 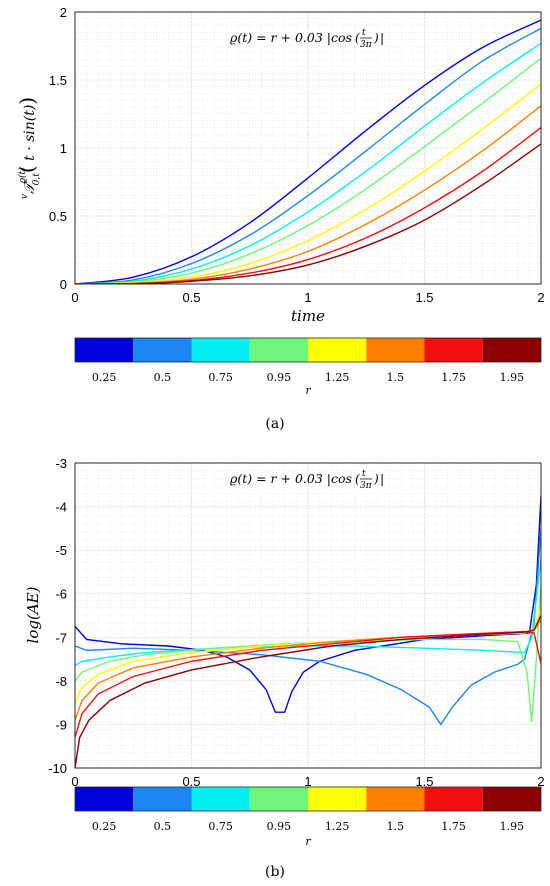 What do you see at coordinates (61, 507) in the screenshot?
I see `y-tick-label: -4` at bounding box center [61, 507].